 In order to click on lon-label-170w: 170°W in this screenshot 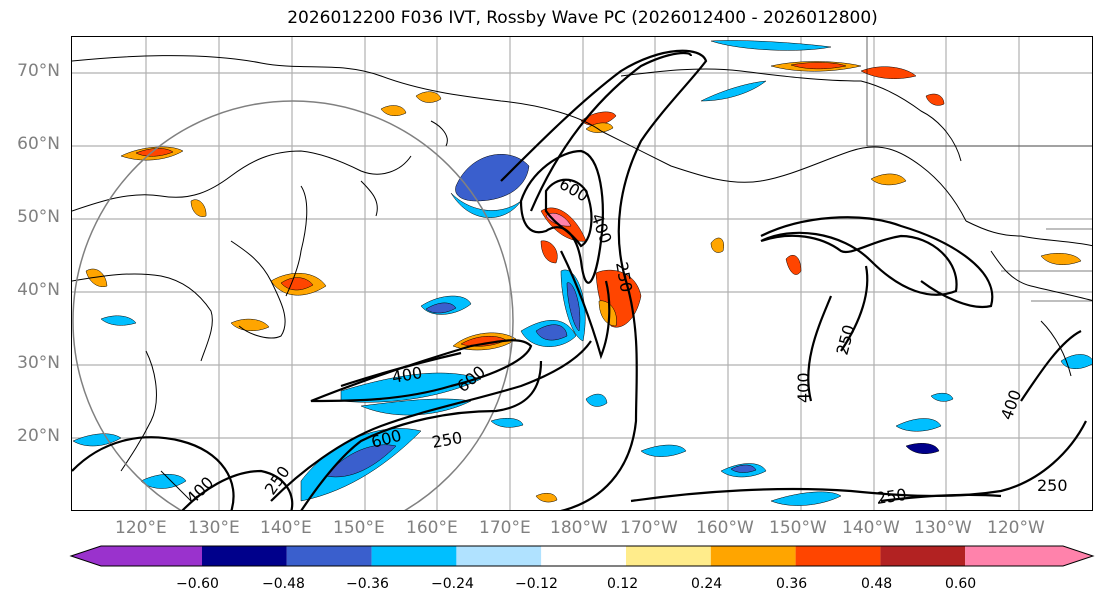, I will do `click(649, 528)`.